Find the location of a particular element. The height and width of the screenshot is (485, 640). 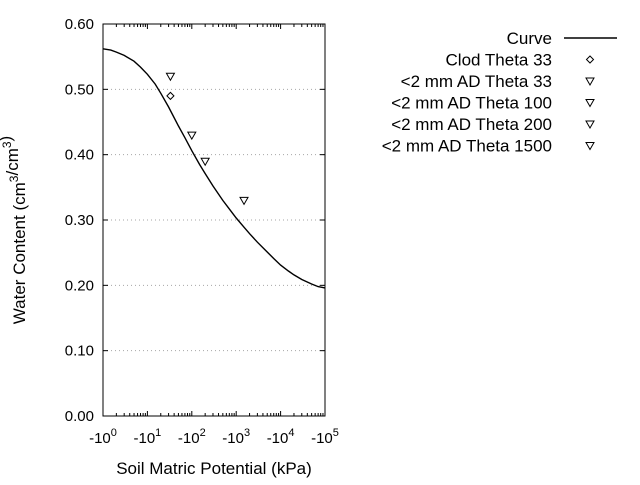

y-axis-label: Water Content (cm3/cm3) is located at coordinates (14, 230).